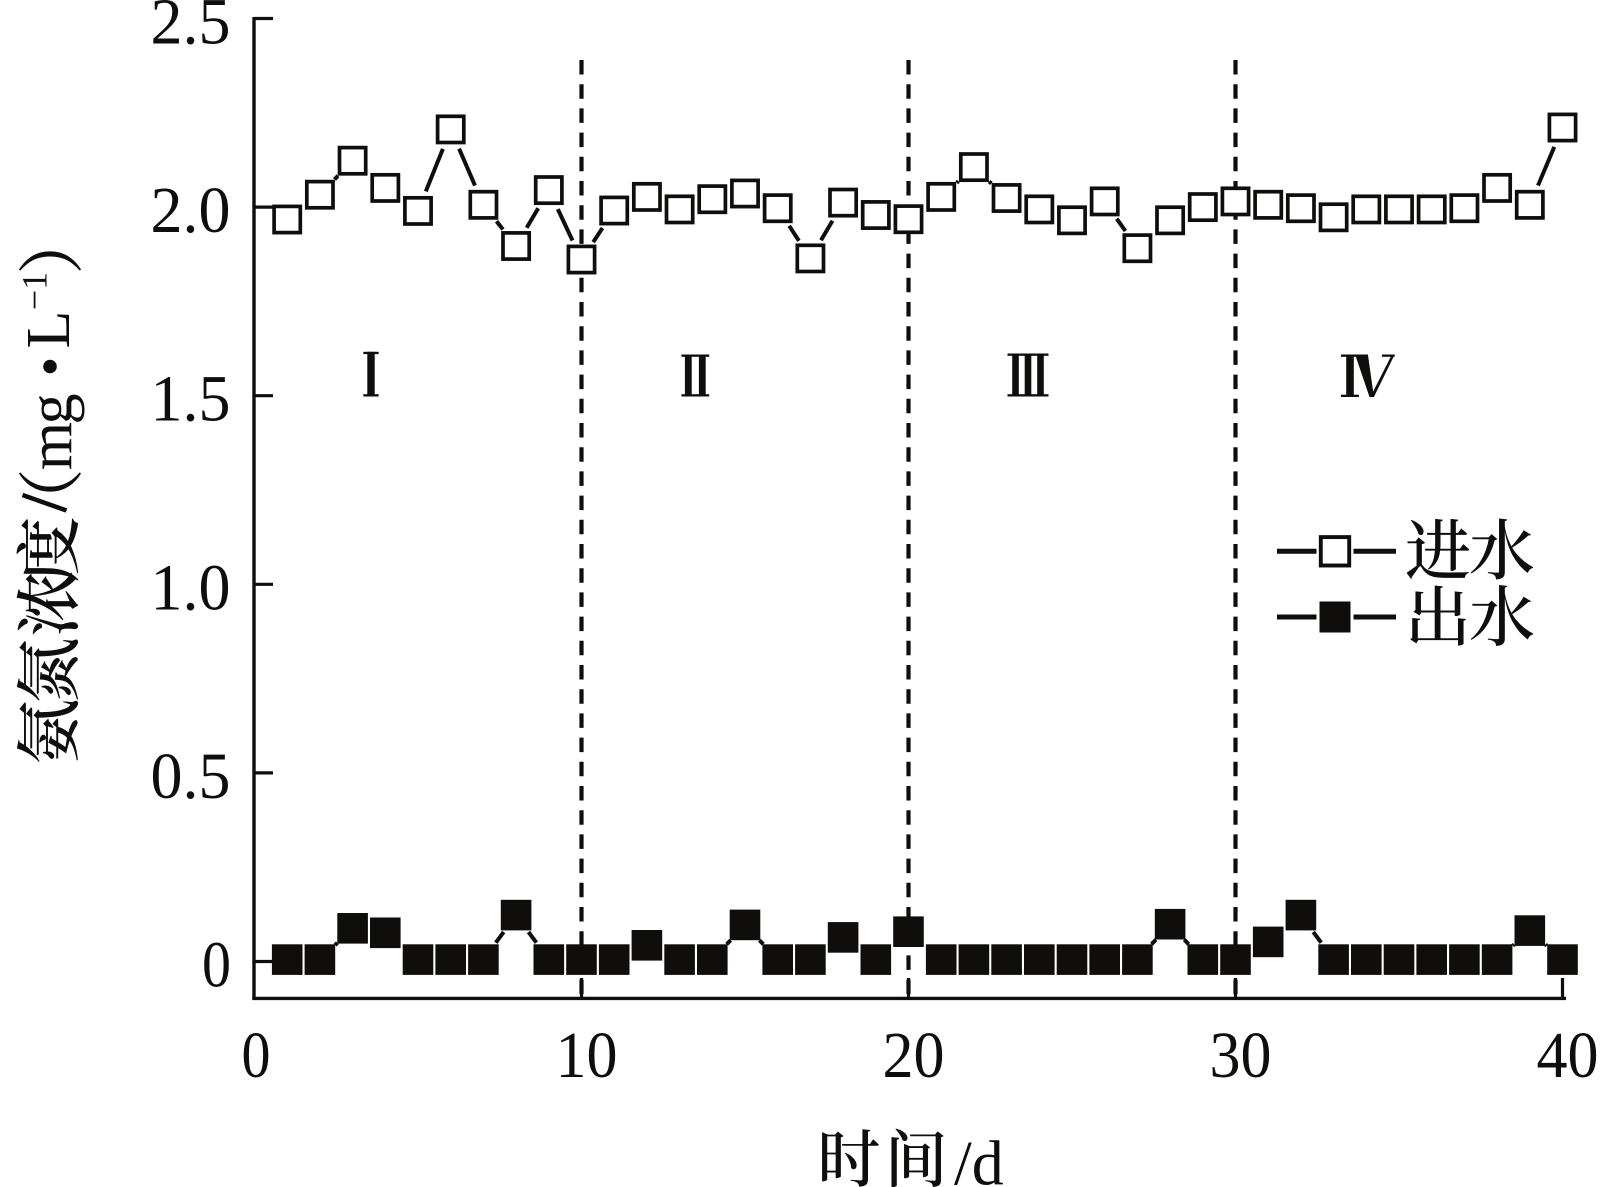  I want to click on svg-text: −1, so click(34, 291).